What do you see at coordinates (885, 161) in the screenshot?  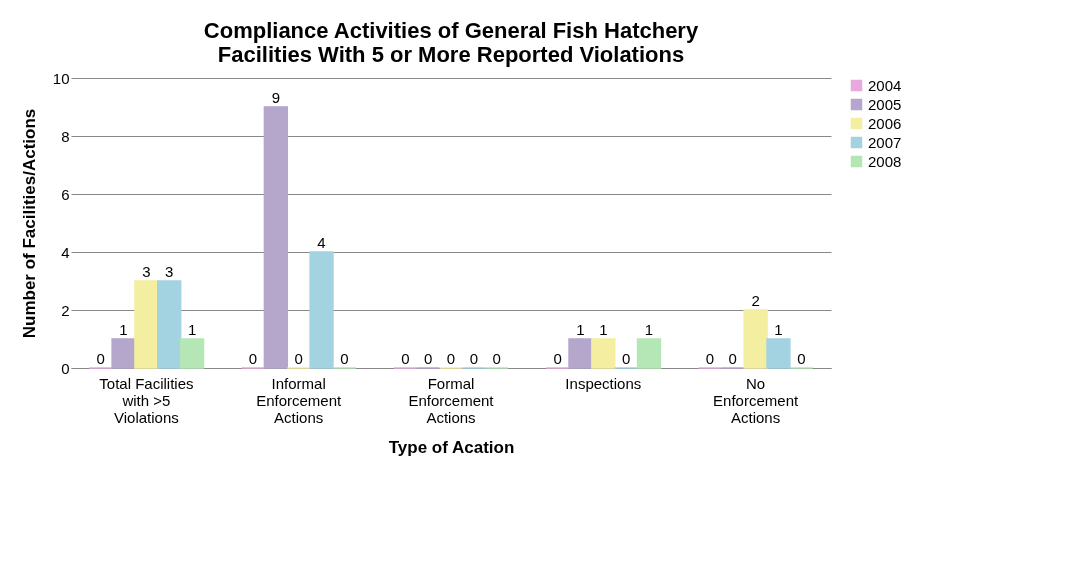 I see `legend-label: 2008` at bounding box center [885, 161].